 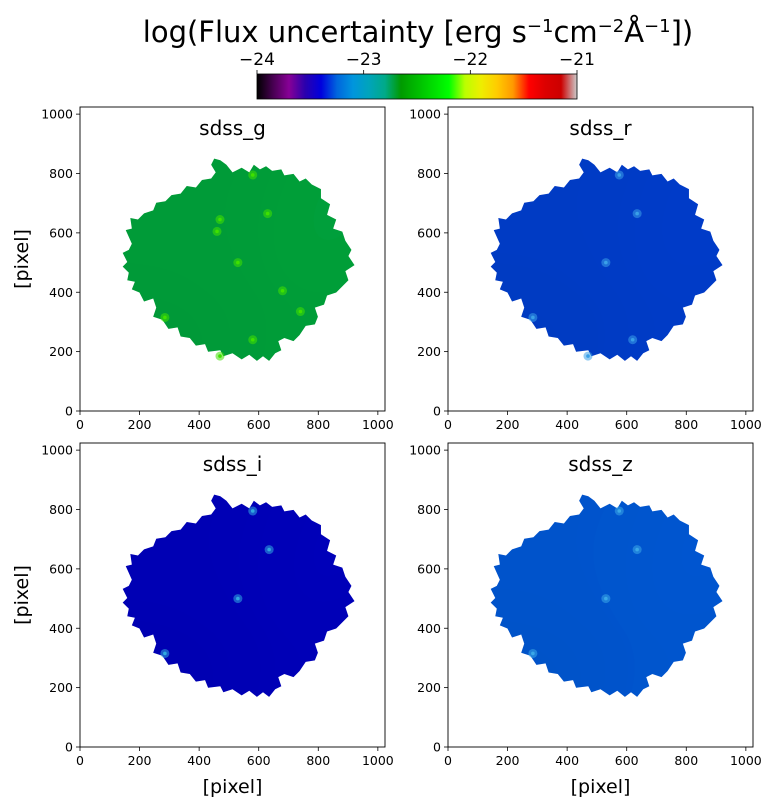 What do you see at coordinates (335, 32) in the screenshot?
I see `title-main: log(Flux uncertainty [erg s` at bounding box center [335, 32].